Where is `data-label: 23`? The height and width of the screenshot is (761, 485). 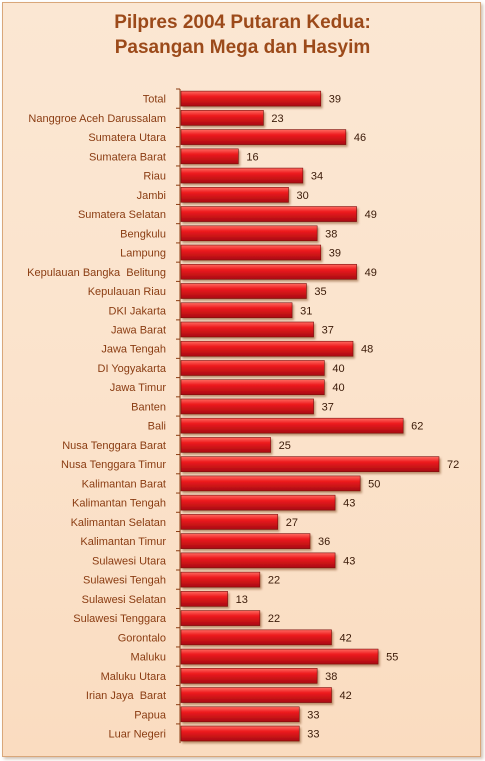 data-label: 23 is located at coordinates (277, 119).